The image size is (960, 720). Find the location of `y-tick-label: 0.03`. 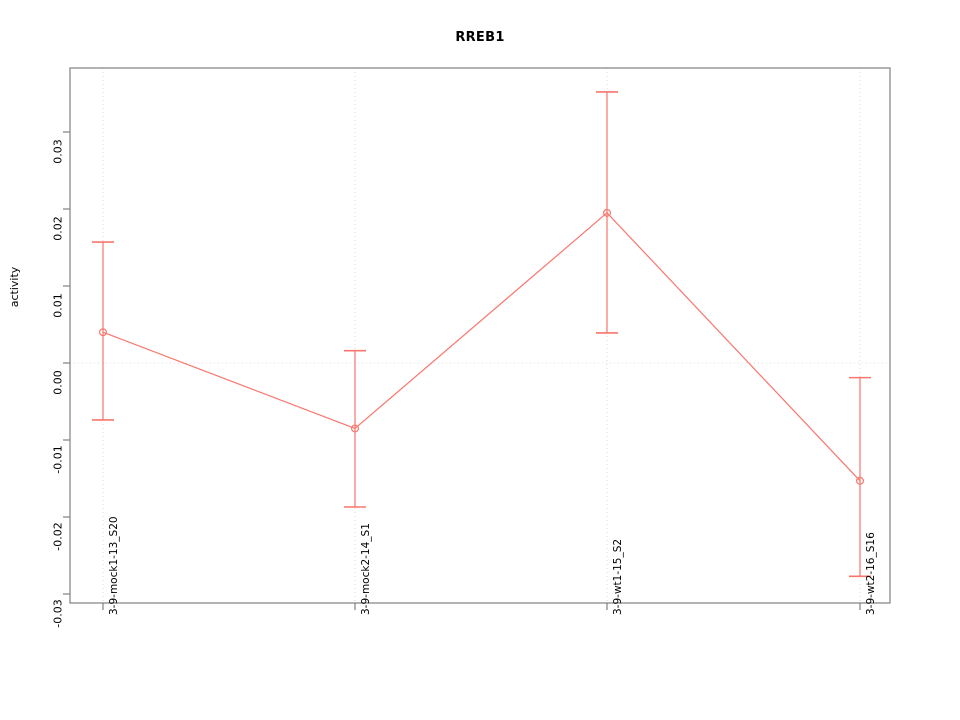

y-tick-label: 0.03 is located at coordinates (58, 151).